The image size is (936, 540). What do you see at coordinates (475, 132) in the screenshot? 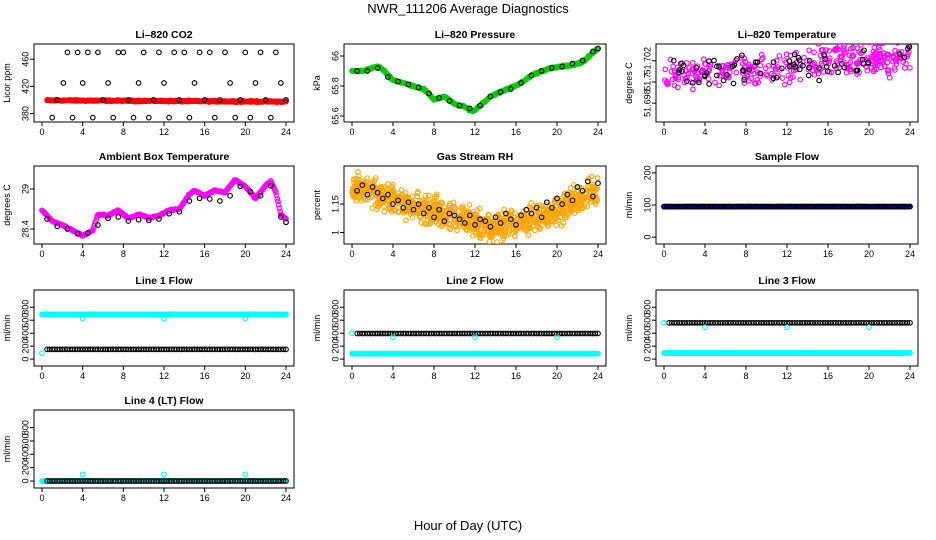
I see `x-tick-label: 12` at bounding box center [475, 132].